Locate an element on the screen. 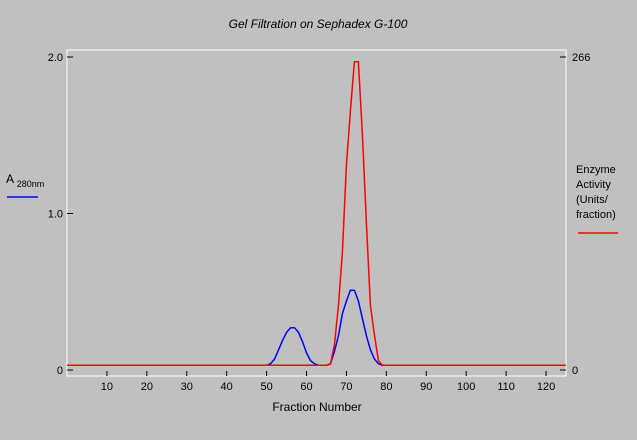 Image resolution: width=637 pixels, height=440 pixels. right-y-axis: 0 266 is located at coordinates (575, 214).